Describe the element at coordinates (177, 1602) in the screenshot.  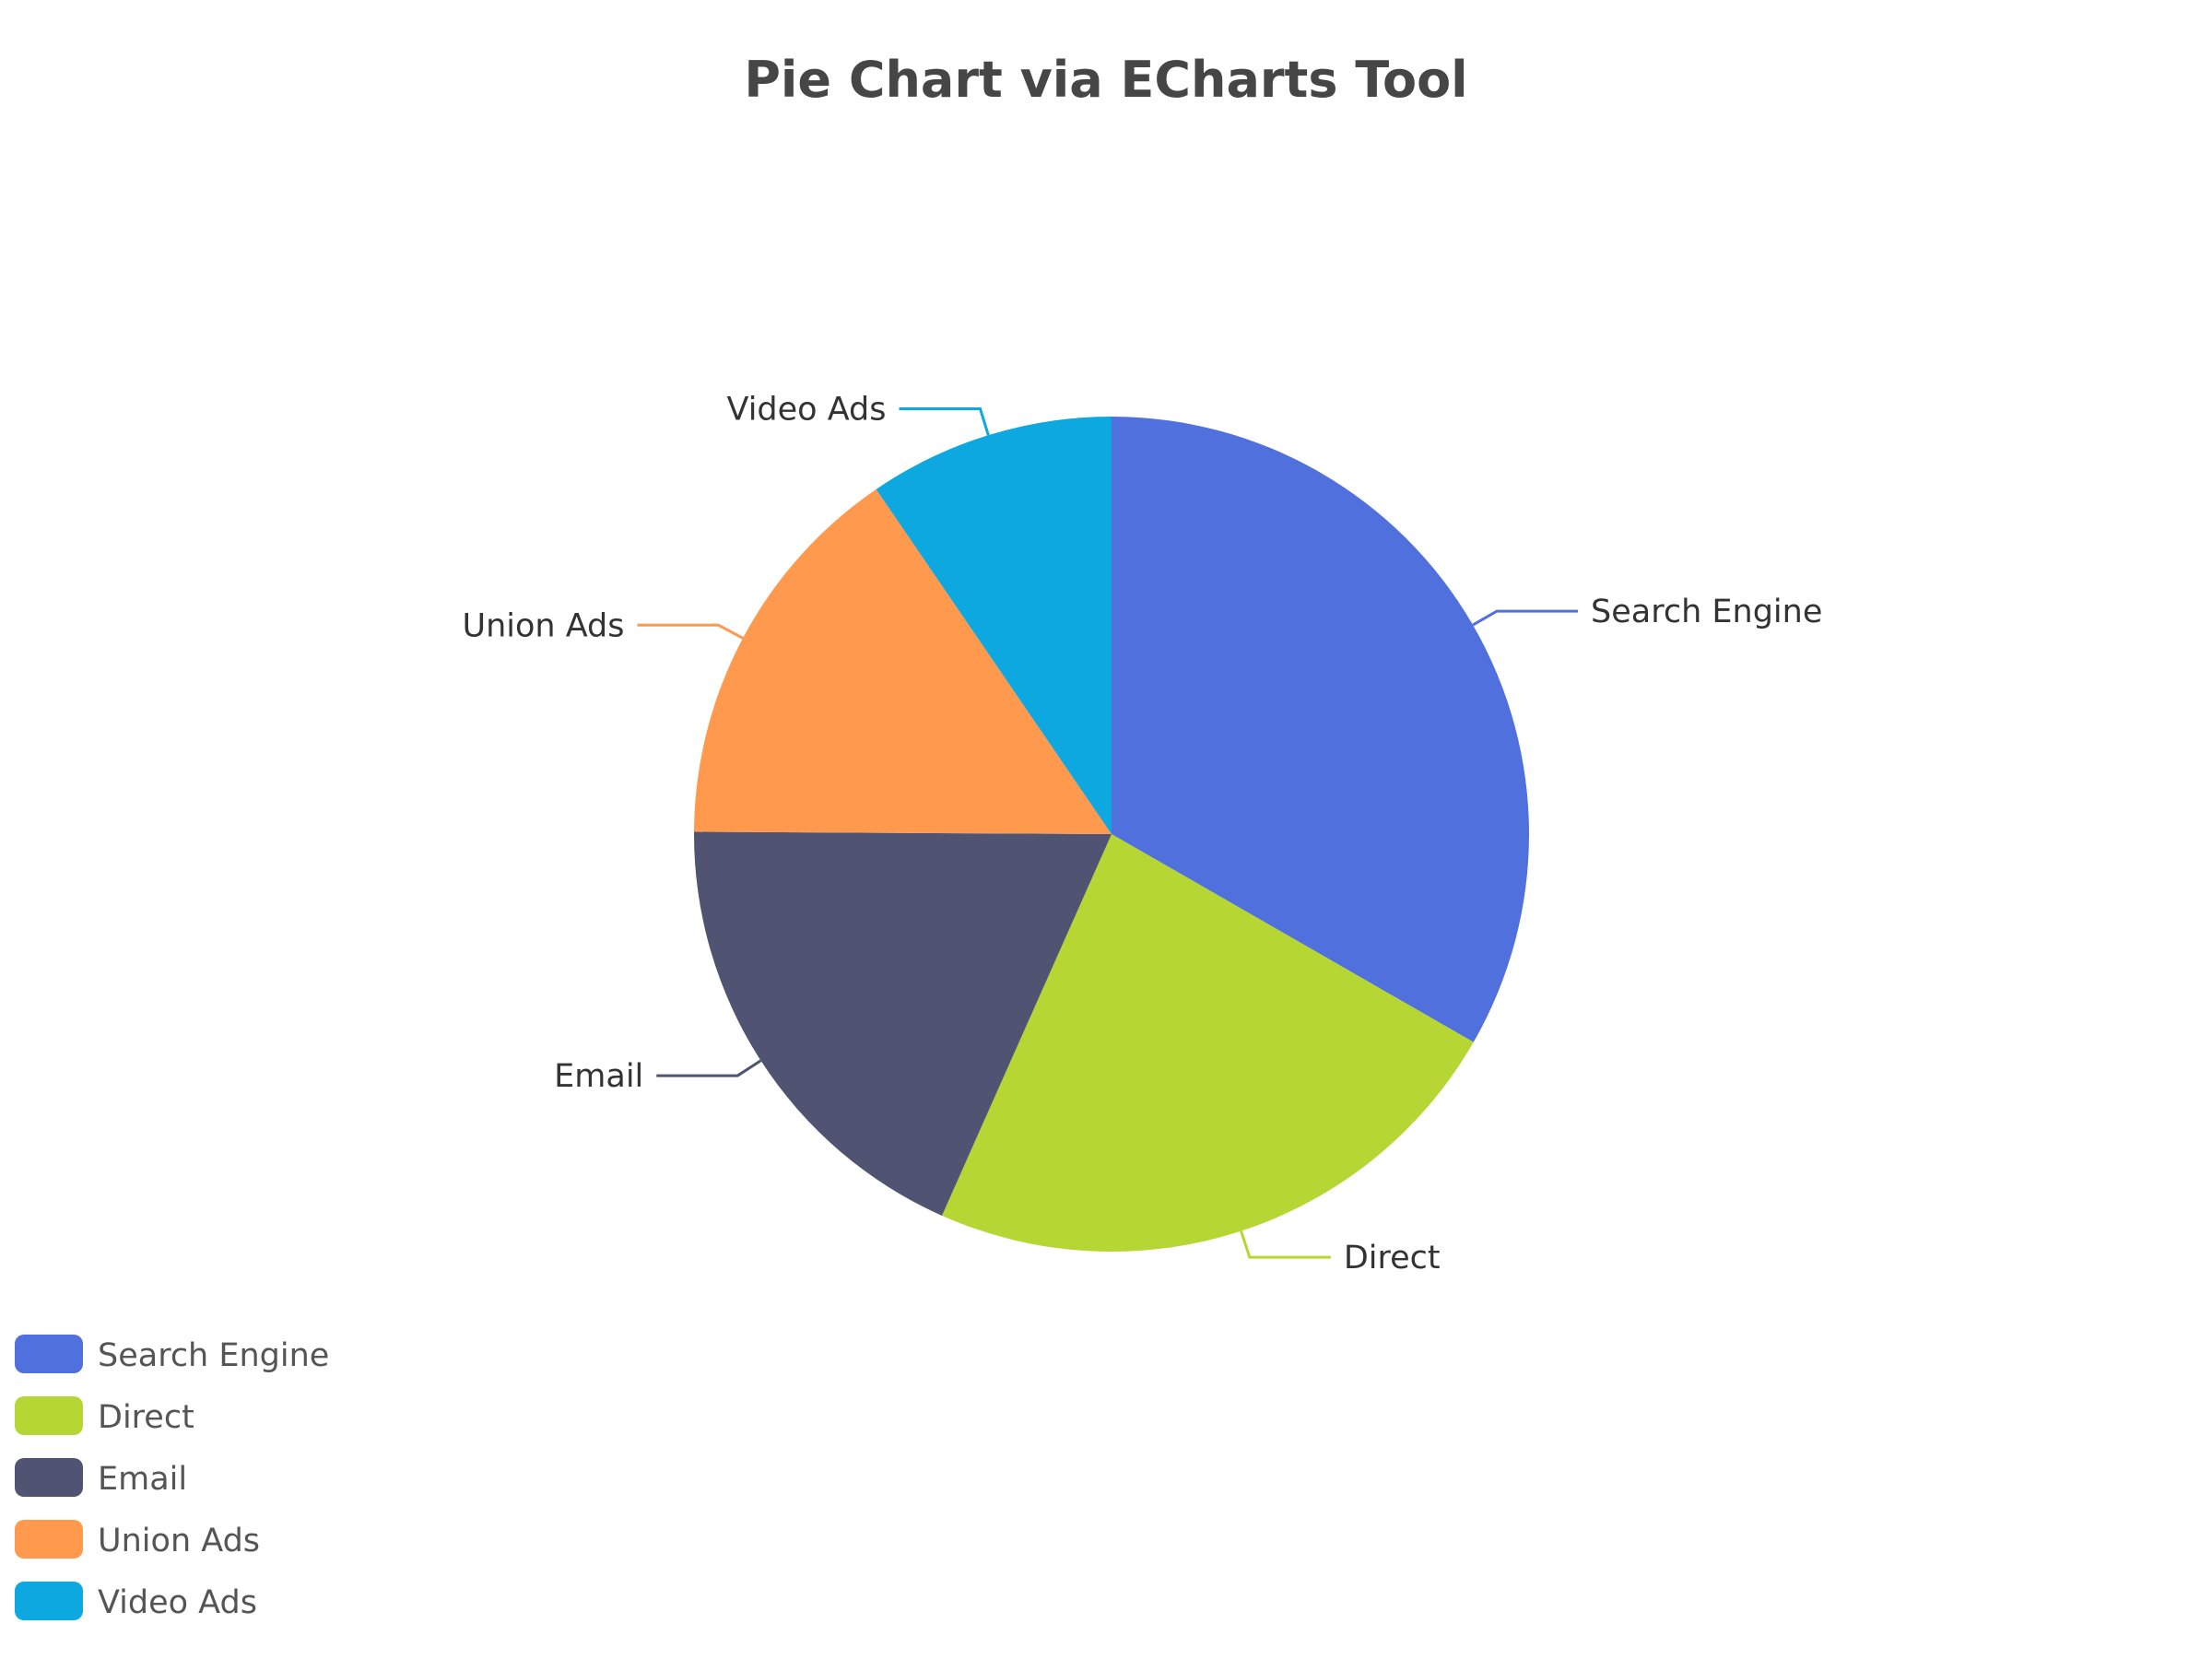
I see `legend-label-video-ads: Video Ads` at that location.